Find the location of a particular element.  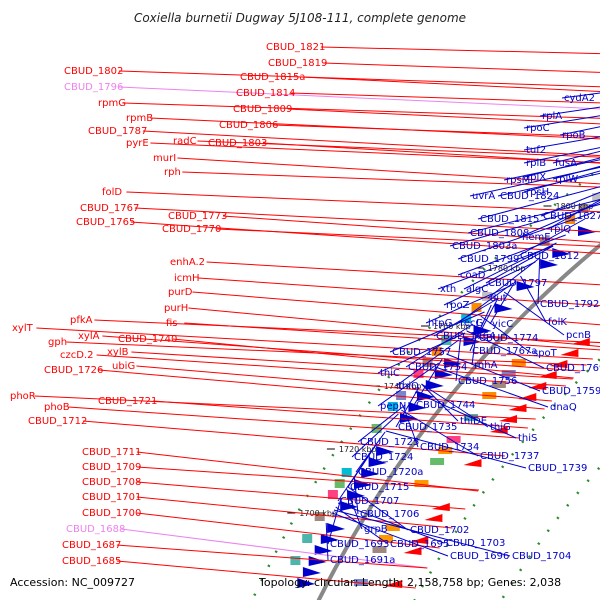

gene-label: CBUD_1756 is located at coordinates (487, 381).